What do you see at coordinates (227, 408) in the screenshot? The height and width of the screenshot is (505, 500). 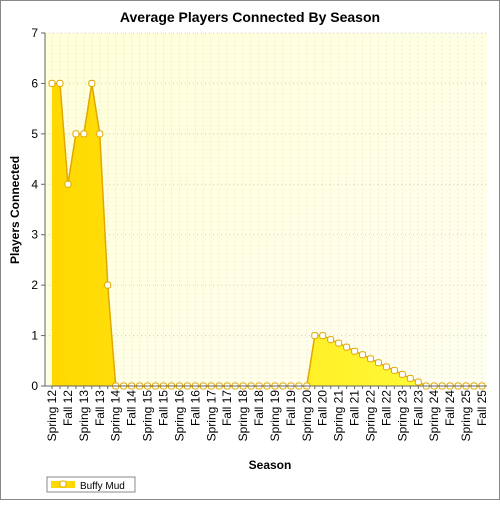 I see `x-tick-label: Fall 17` at bounding box center [227, 408].